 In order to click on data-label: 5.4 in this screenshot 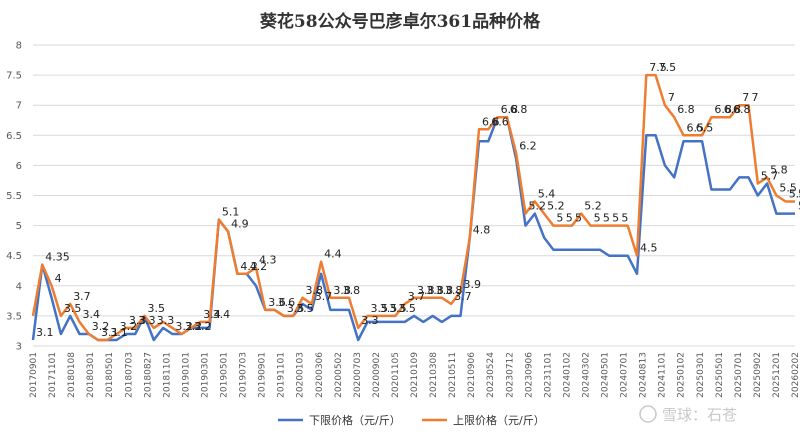, I will do `click(794, 194)`.